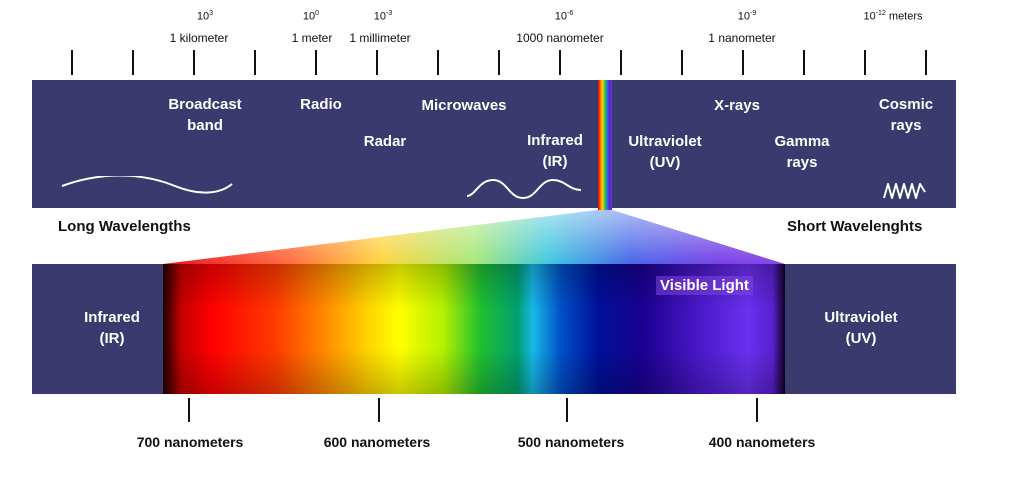 This screenshot has width=1015, height=484. What do you see at coordinates (147, 185) in the screenshot?
I see `long-wave-icon` at bounding box center [147, 185].